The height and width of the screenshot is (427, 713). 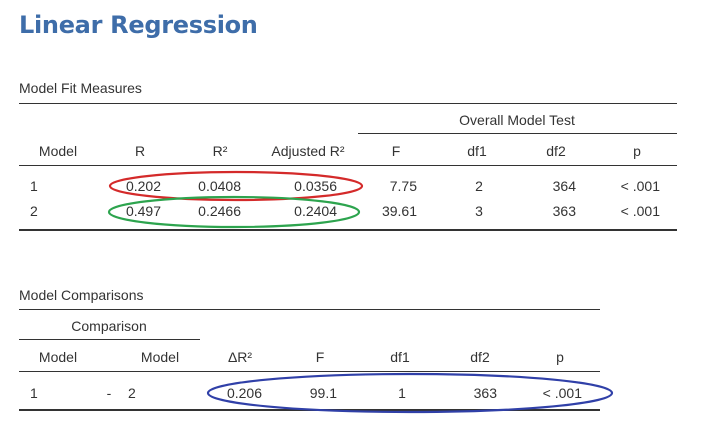 I want to click on page-title: Linear Regression, so click(x=138, y=25).